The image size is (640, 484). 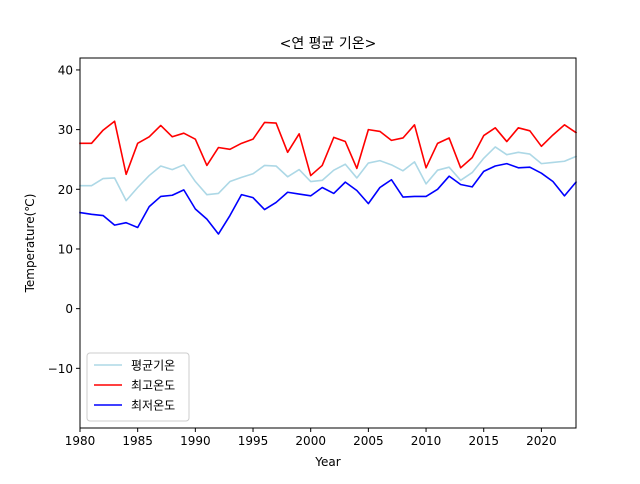 What do you see at coordinates (65, 249) in the screenshot?
I see `y-tick-label: 10` at bounding box center [65, 249].